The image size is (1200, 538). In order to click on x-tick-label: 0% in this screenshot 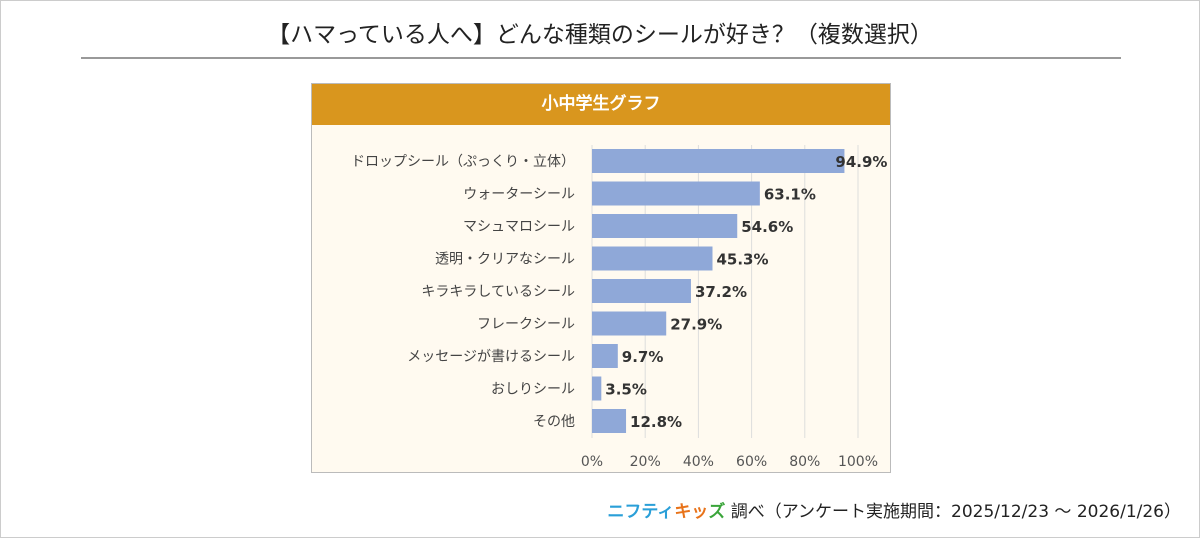, I will do `click(592, 462)`.